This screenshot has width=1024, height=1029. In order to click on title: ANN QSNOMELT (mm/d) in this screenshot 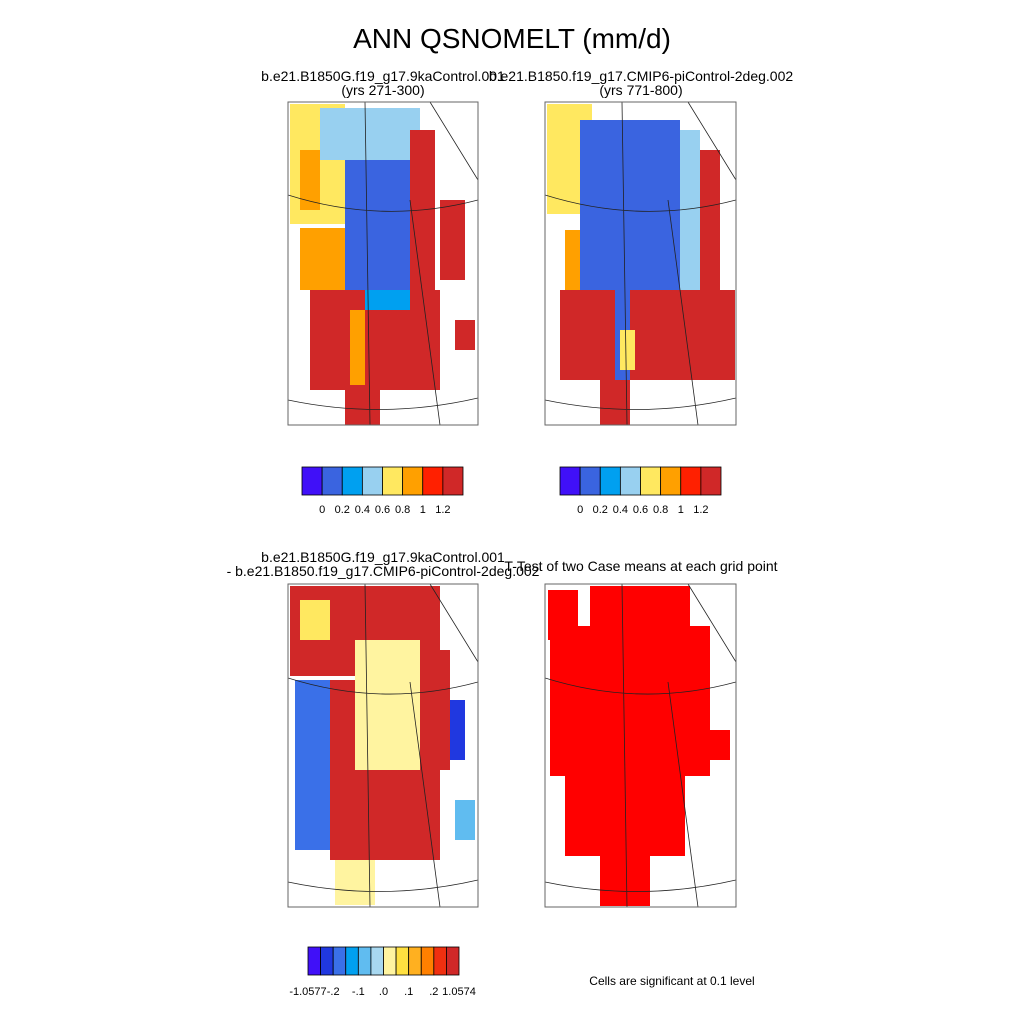, I will do `click(512, 38)`.